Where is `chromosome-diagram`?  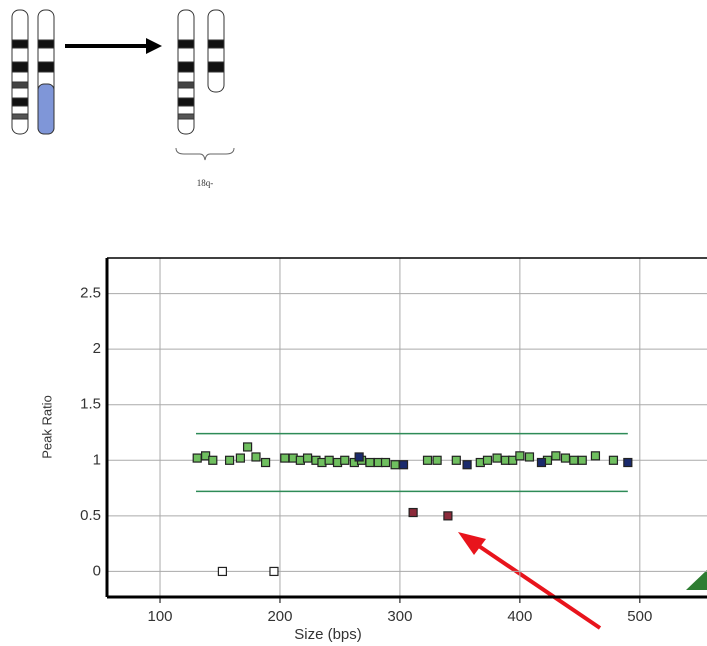 chromosome-diagram is located at coordinates (123, 85).